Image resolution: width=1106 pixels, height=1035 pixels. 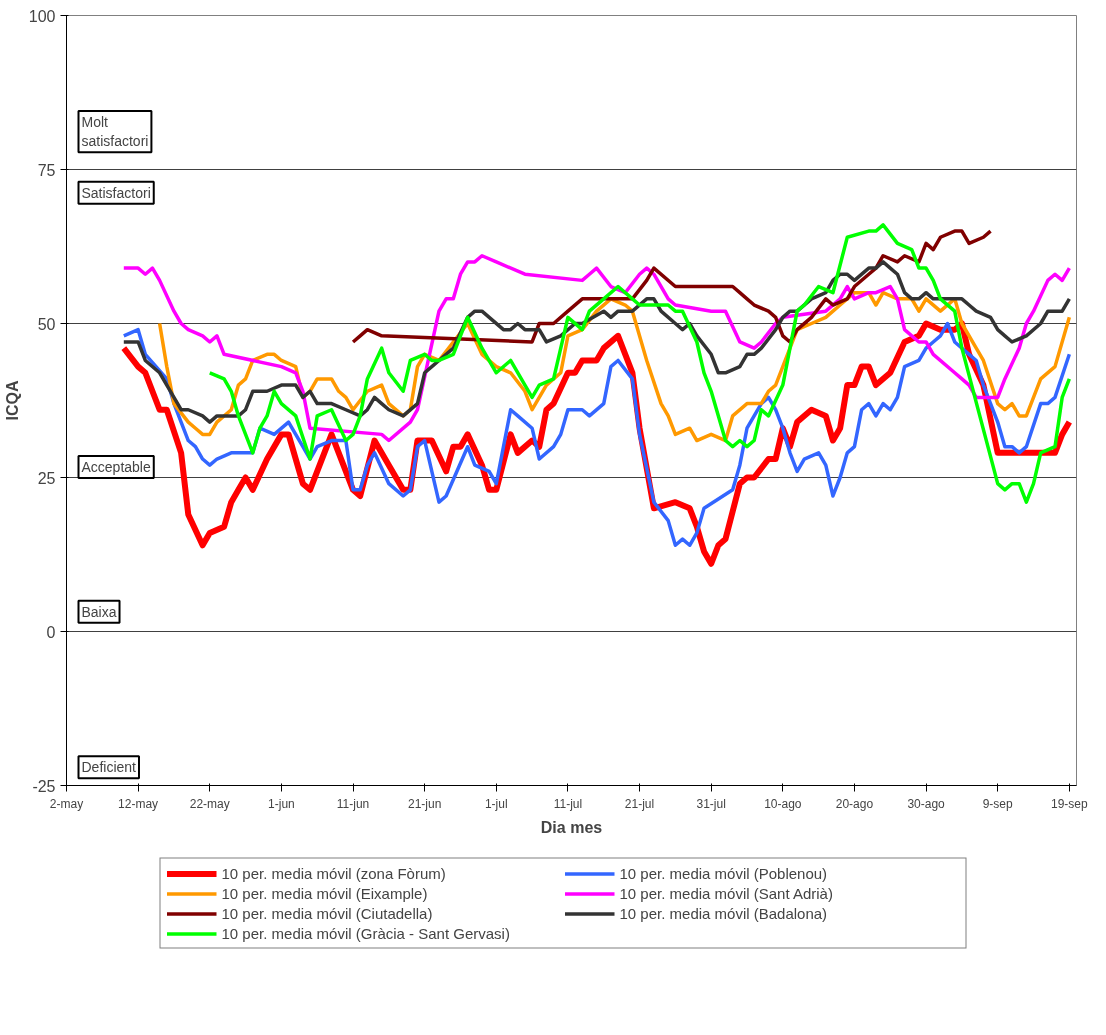 What do you see at coordinates (571, 827) in the screenshot?
I see `x-axis-title: Dia mes` at bounding box center [571, 827].